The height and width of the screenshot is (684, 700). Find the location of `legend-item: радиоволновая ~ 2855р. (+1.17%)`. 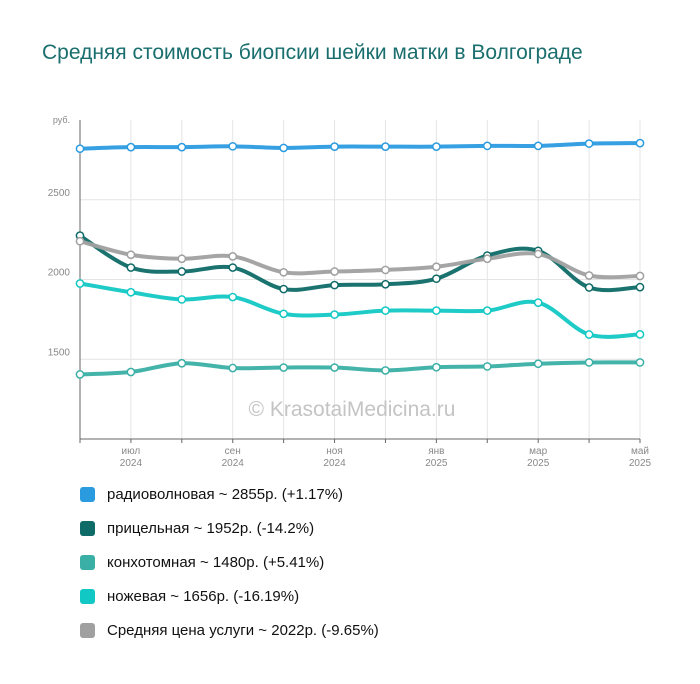

legend-item: радиоволновая ~ 2855р. (+1.17%) is located at coordinates (229, 494).